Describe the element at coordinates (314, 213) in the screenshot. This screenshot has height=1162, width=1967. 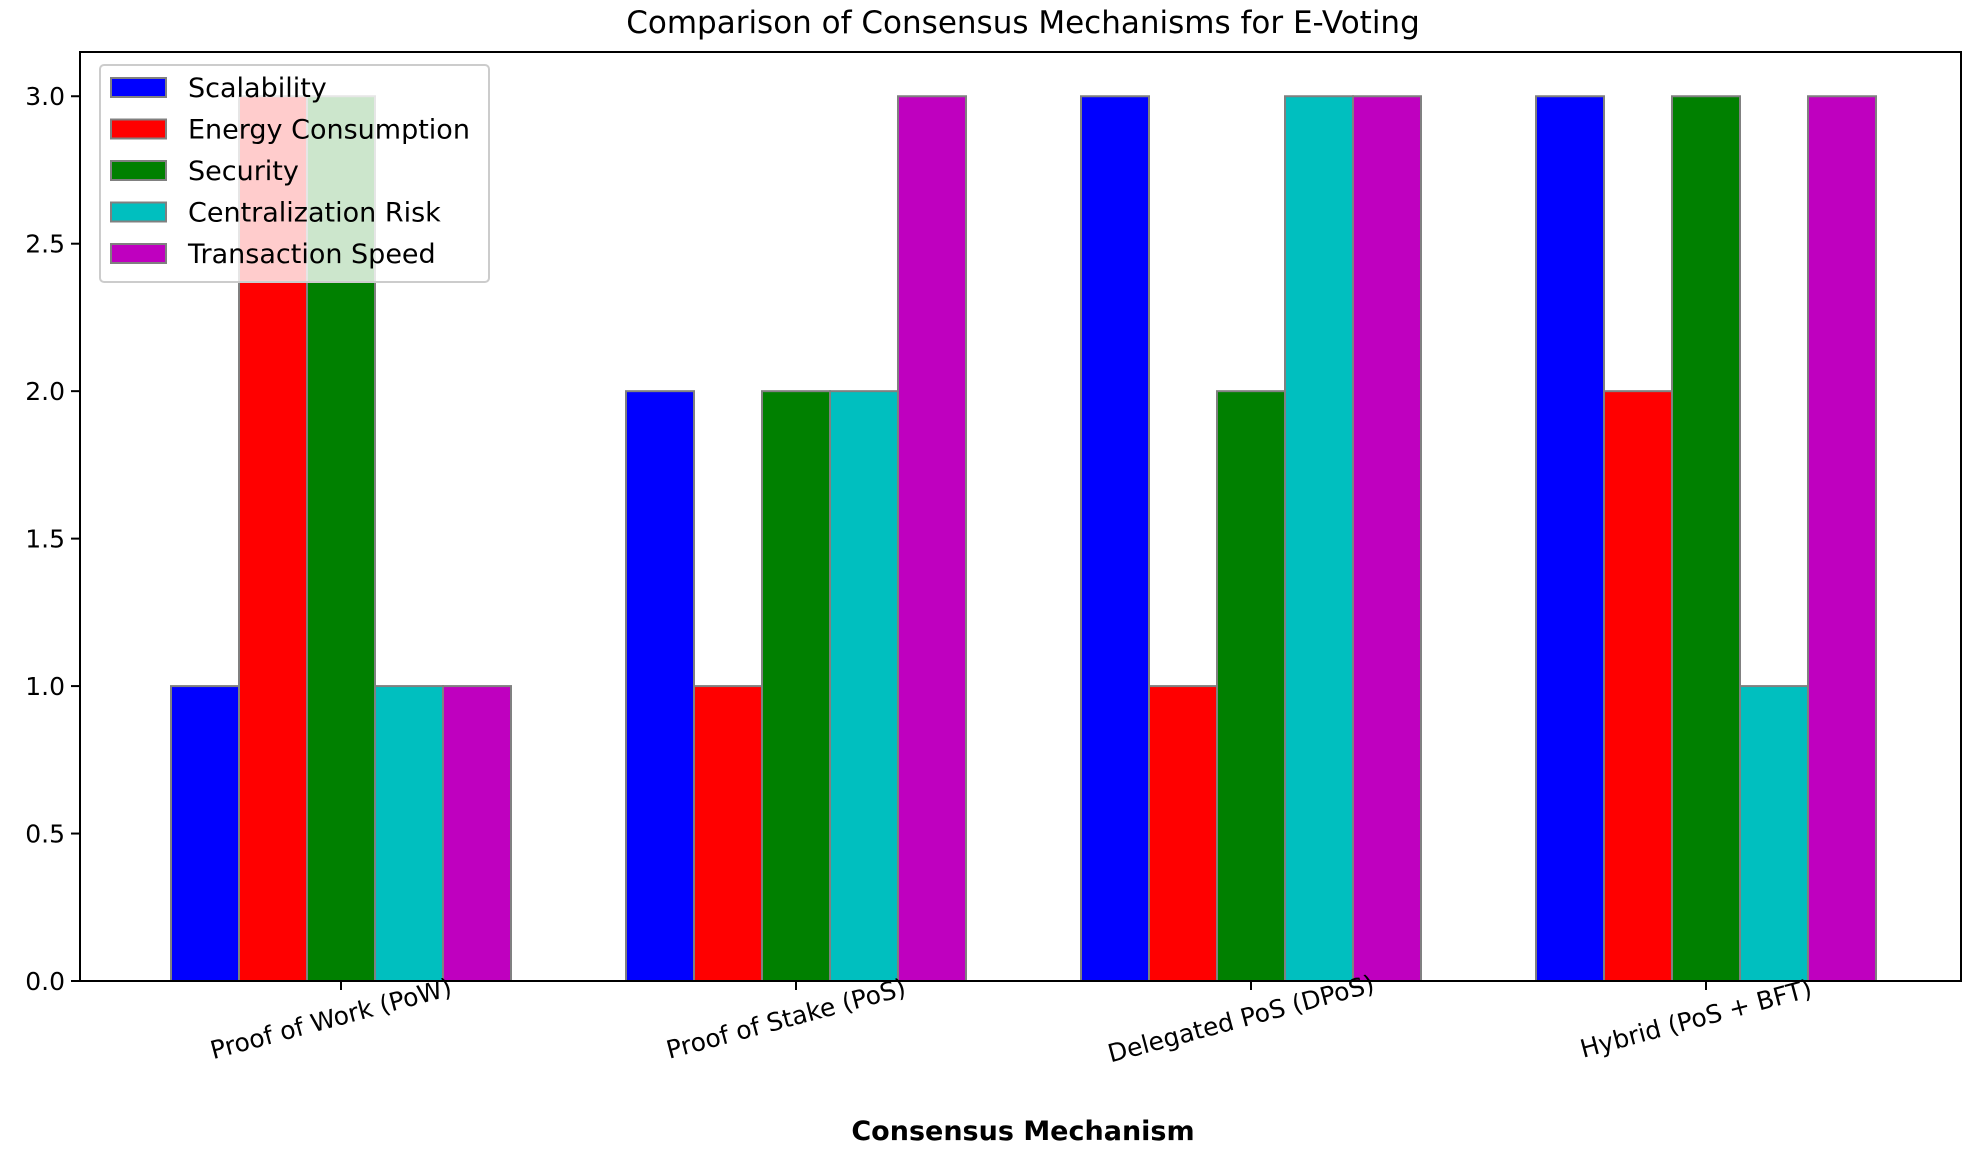
I see `legend-label: Centralization Risk` at that location.